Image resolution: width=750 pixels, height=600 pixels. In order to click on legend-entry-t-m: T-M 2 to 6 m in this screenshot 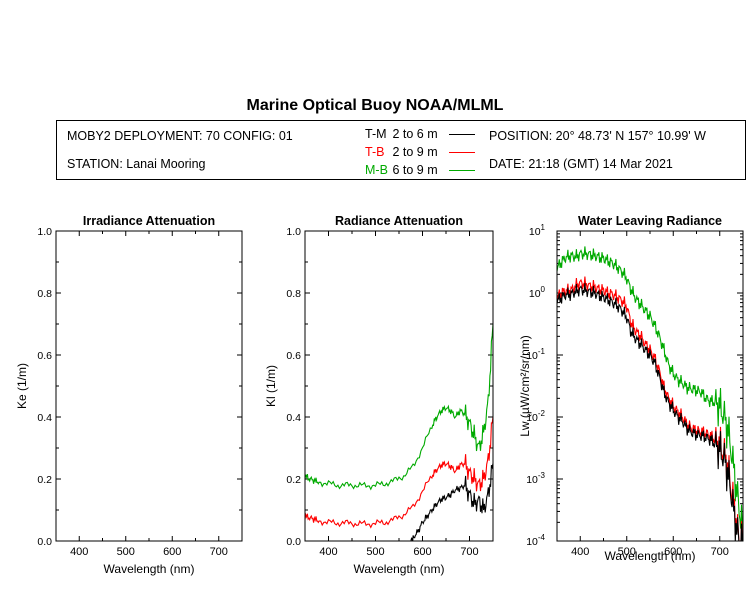, I will do `click(401, 134)`.